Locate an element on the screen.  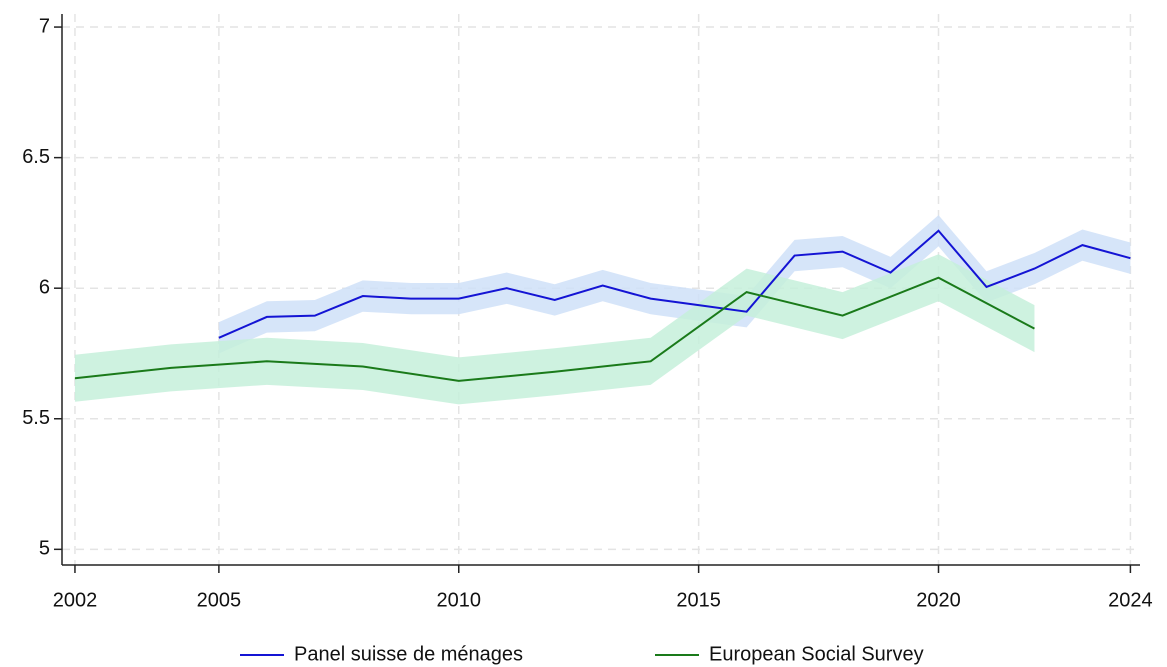
x-tick-label: 2024 is located at coordinates (1130, 600).